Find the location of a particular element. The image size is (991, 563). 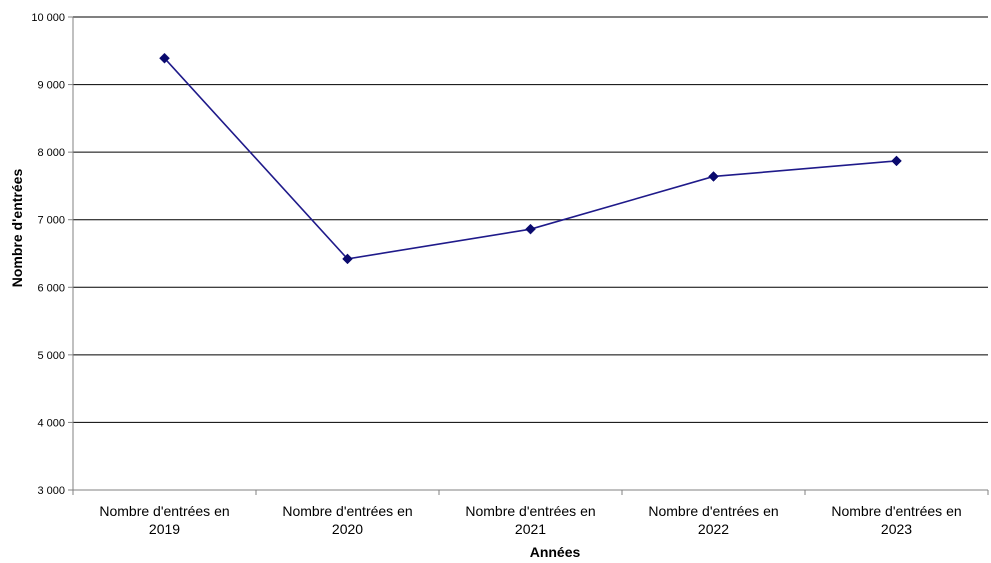

x-axis-title: Années is located at coordinates (555, 552).